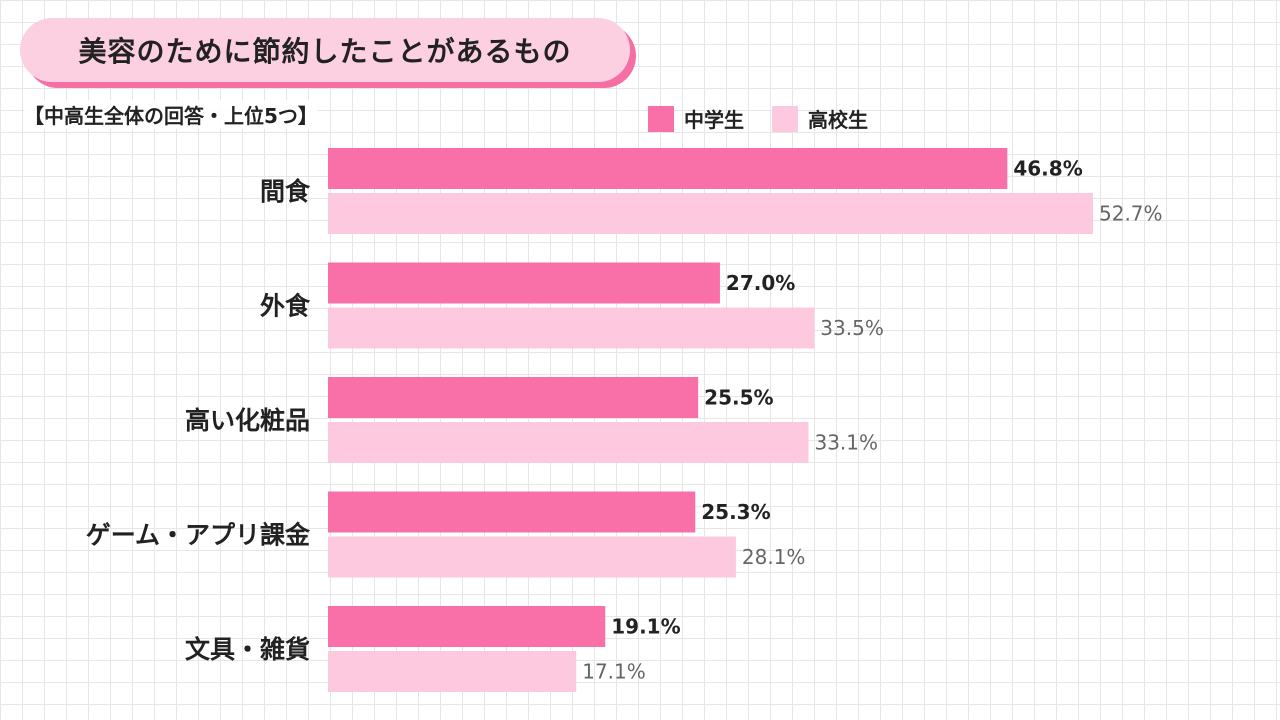 Image resolution: width=1280 pixels, height=720 pixels. What do you see at coordinates (1047, 169) in the screenshot?
I see `value-label-middle-school-0: 46.8%` at bounding box center [1047, 169].